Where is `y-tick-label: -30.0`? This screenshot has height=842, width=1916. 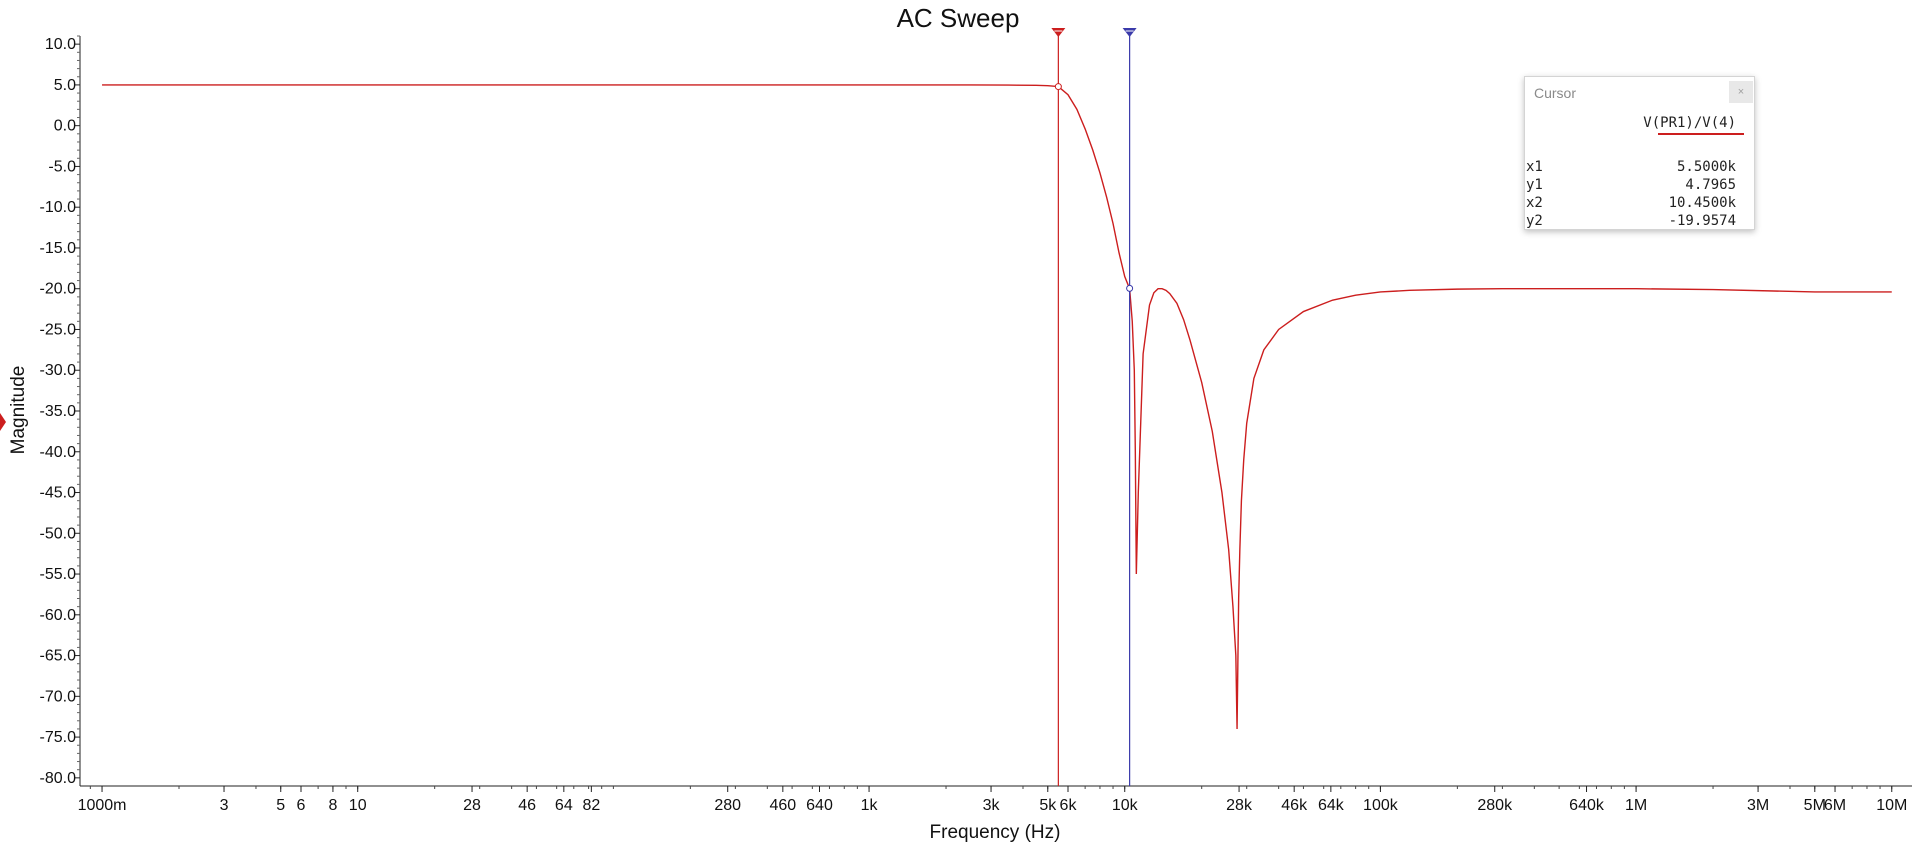
y-tick-label: -30.0 is located at coordinates (58, 370).